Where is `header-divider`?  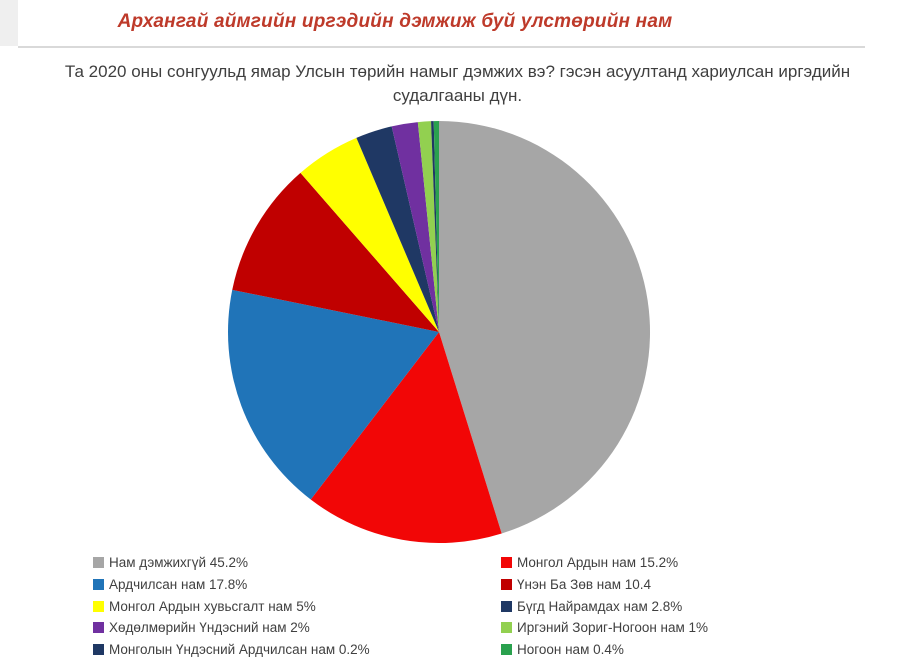
header-divider is located at coordinates (441, 47).